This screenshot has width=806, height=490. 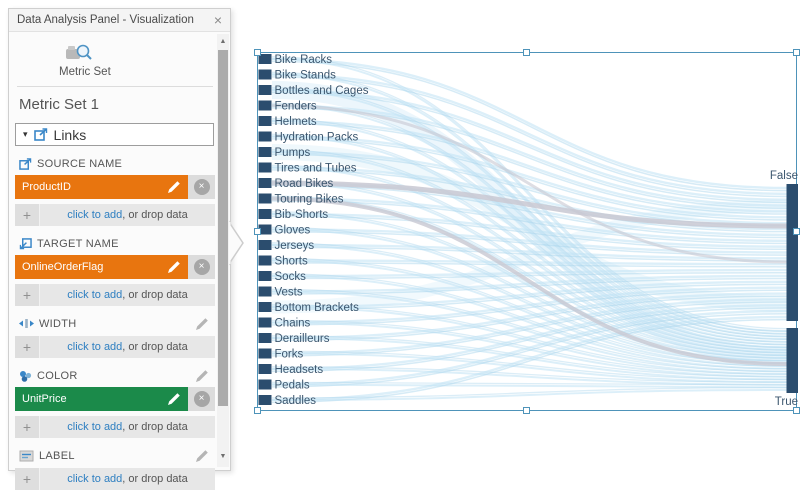 I want to click on source-field: ProductID, so click(x=101, y=187).